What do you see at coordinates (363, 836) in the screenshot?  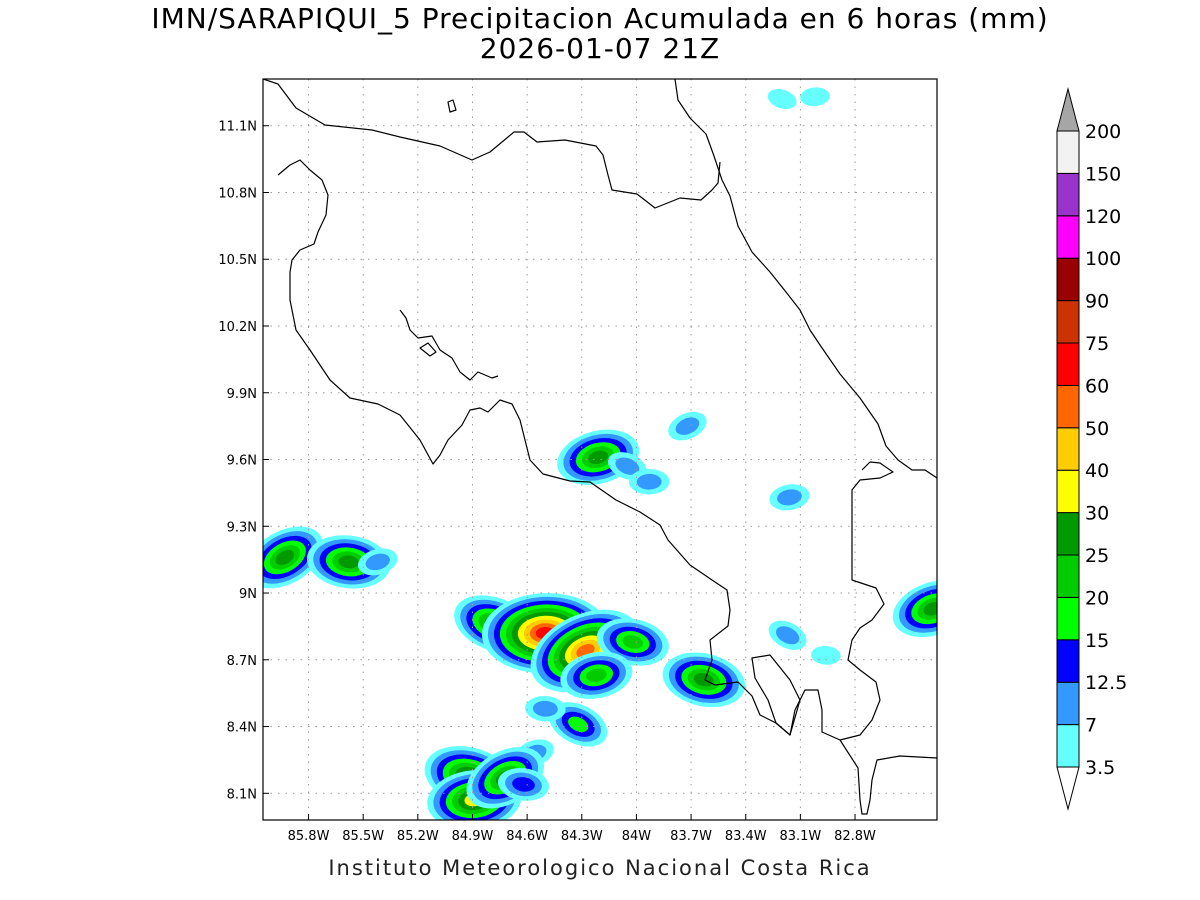 I see `lon-tick-label: 85.5W` at bounding box center [363, 836].